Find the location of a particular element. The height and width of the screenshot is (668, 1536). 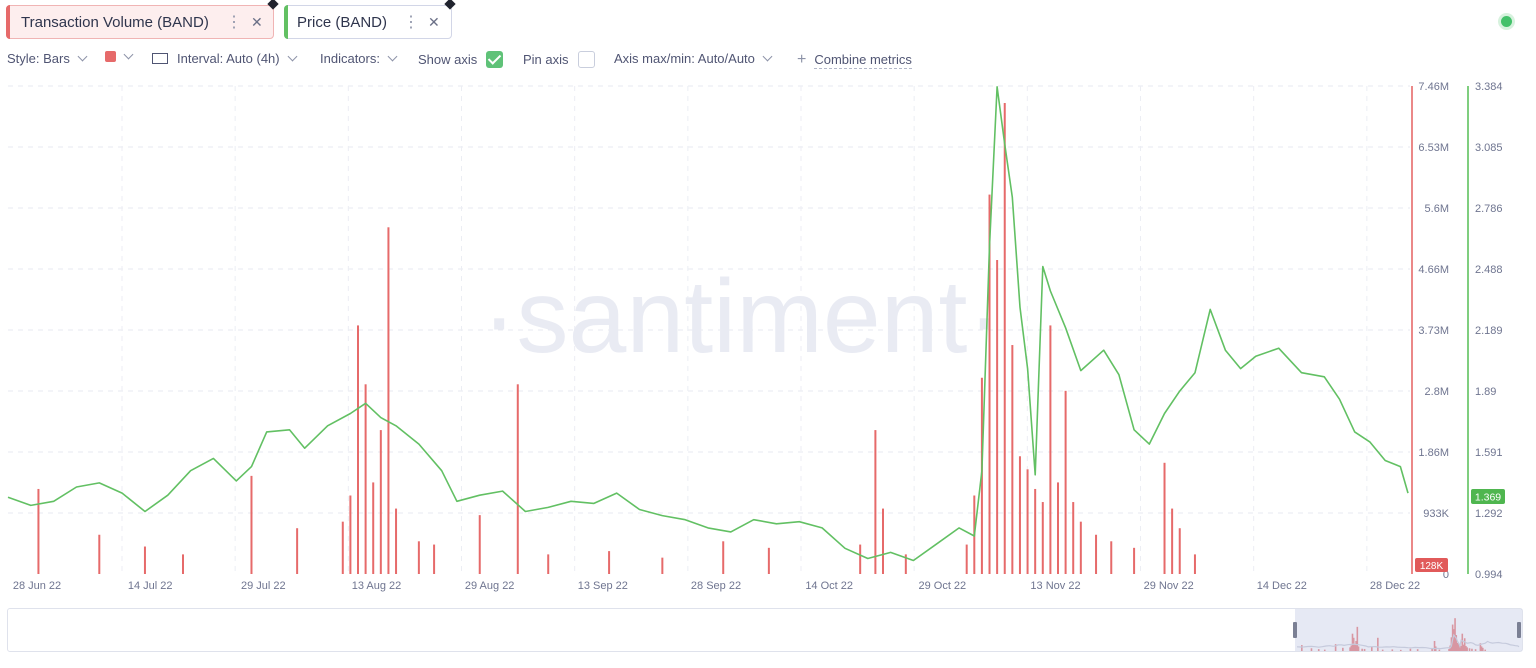

volume-latest-label: 128K is located at coordinates (1432, 566).